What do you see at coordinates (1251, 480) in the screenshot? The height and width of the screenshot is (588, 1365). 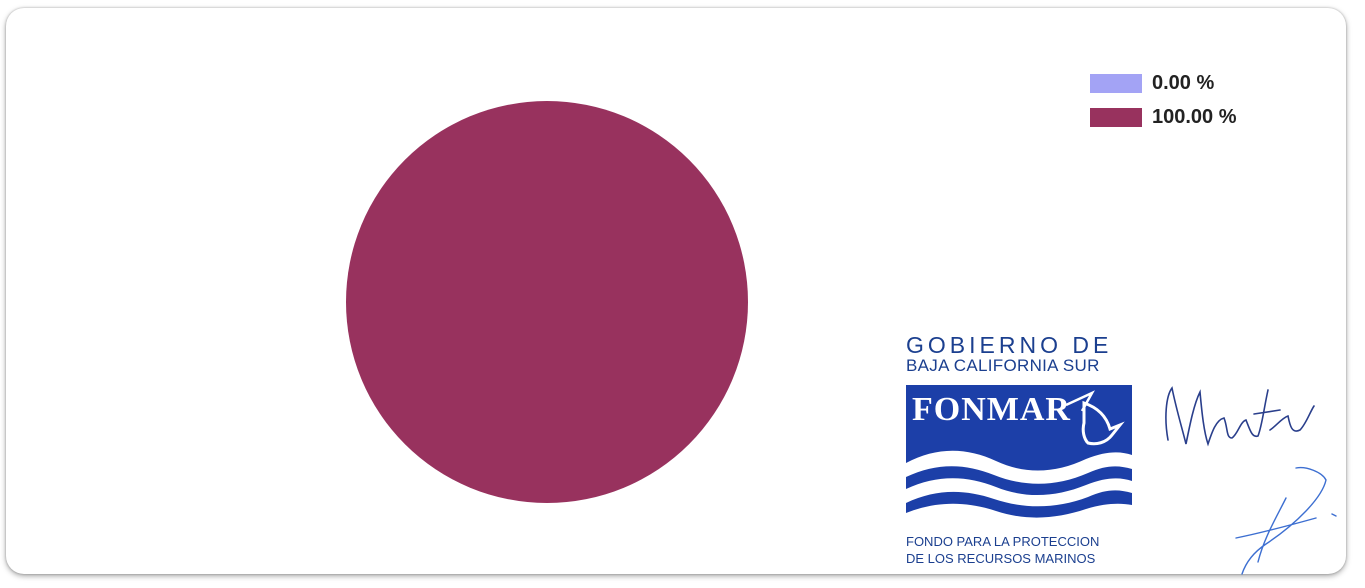 I see `handwritten-signature` at bounding box center [1251, 480].